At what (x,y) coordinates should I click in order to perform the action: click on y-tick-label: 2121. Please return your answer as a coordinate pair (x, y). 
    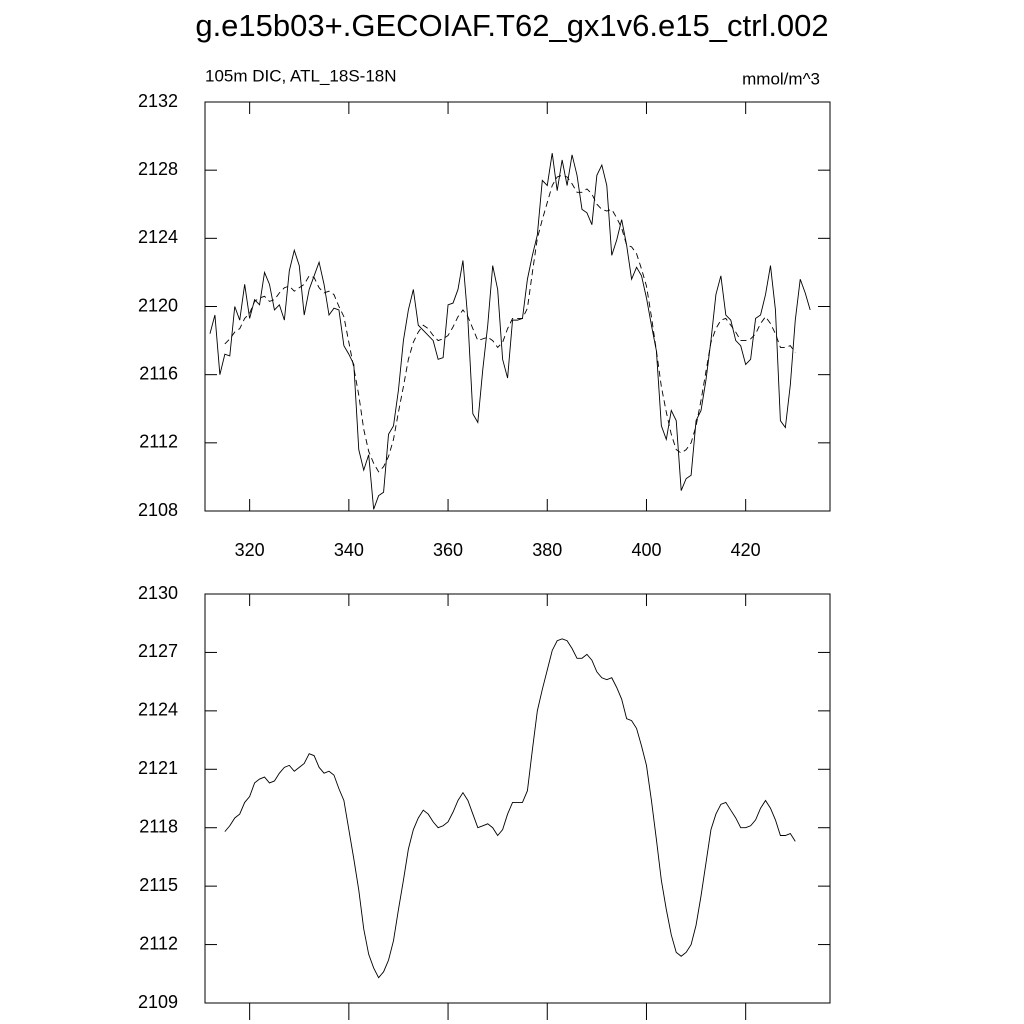
    Looking at the image, I should click on (158, 768).